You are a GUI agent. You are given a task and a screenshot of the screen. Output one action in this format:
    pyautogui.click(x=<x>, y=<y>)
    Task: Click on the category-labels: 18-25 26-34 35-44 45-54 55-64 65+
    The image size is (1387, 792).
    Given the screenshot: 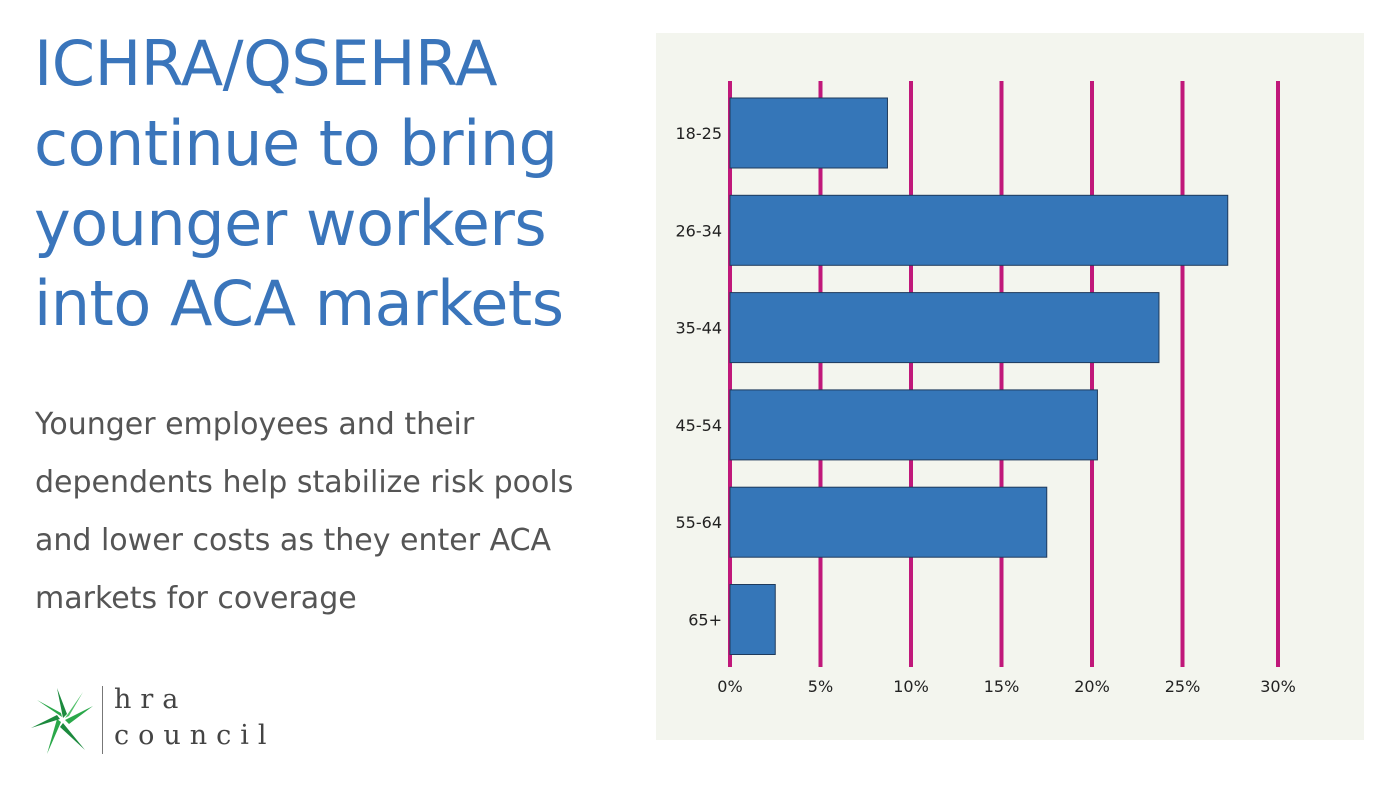 What is the action you would take?
    pyautogui.click(x=699, y=377)
    